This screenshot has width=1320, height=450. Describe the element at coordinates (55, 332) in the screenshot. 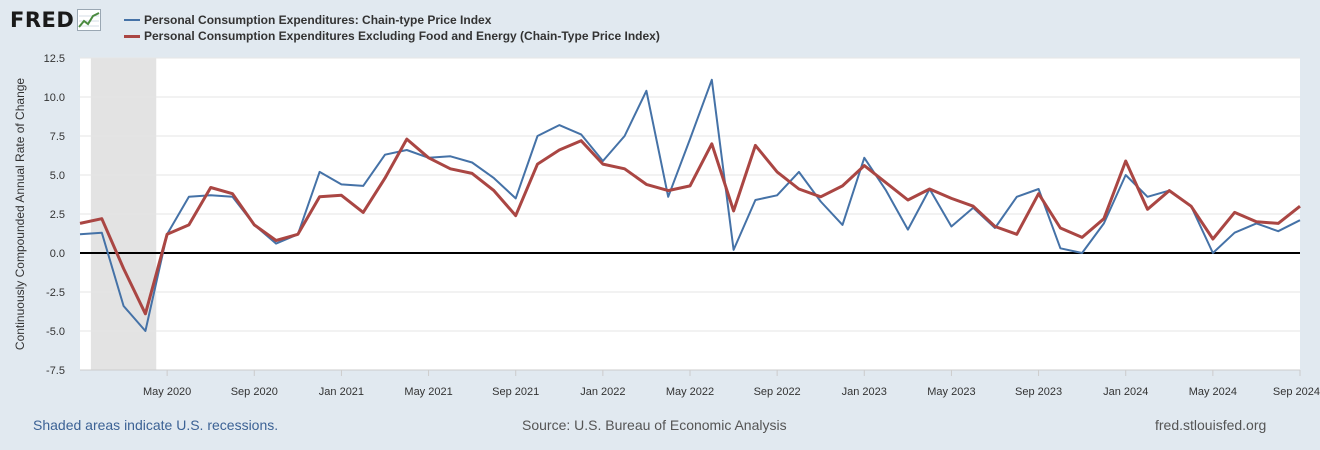

I see `y-tick-label: -5.0` at that location.